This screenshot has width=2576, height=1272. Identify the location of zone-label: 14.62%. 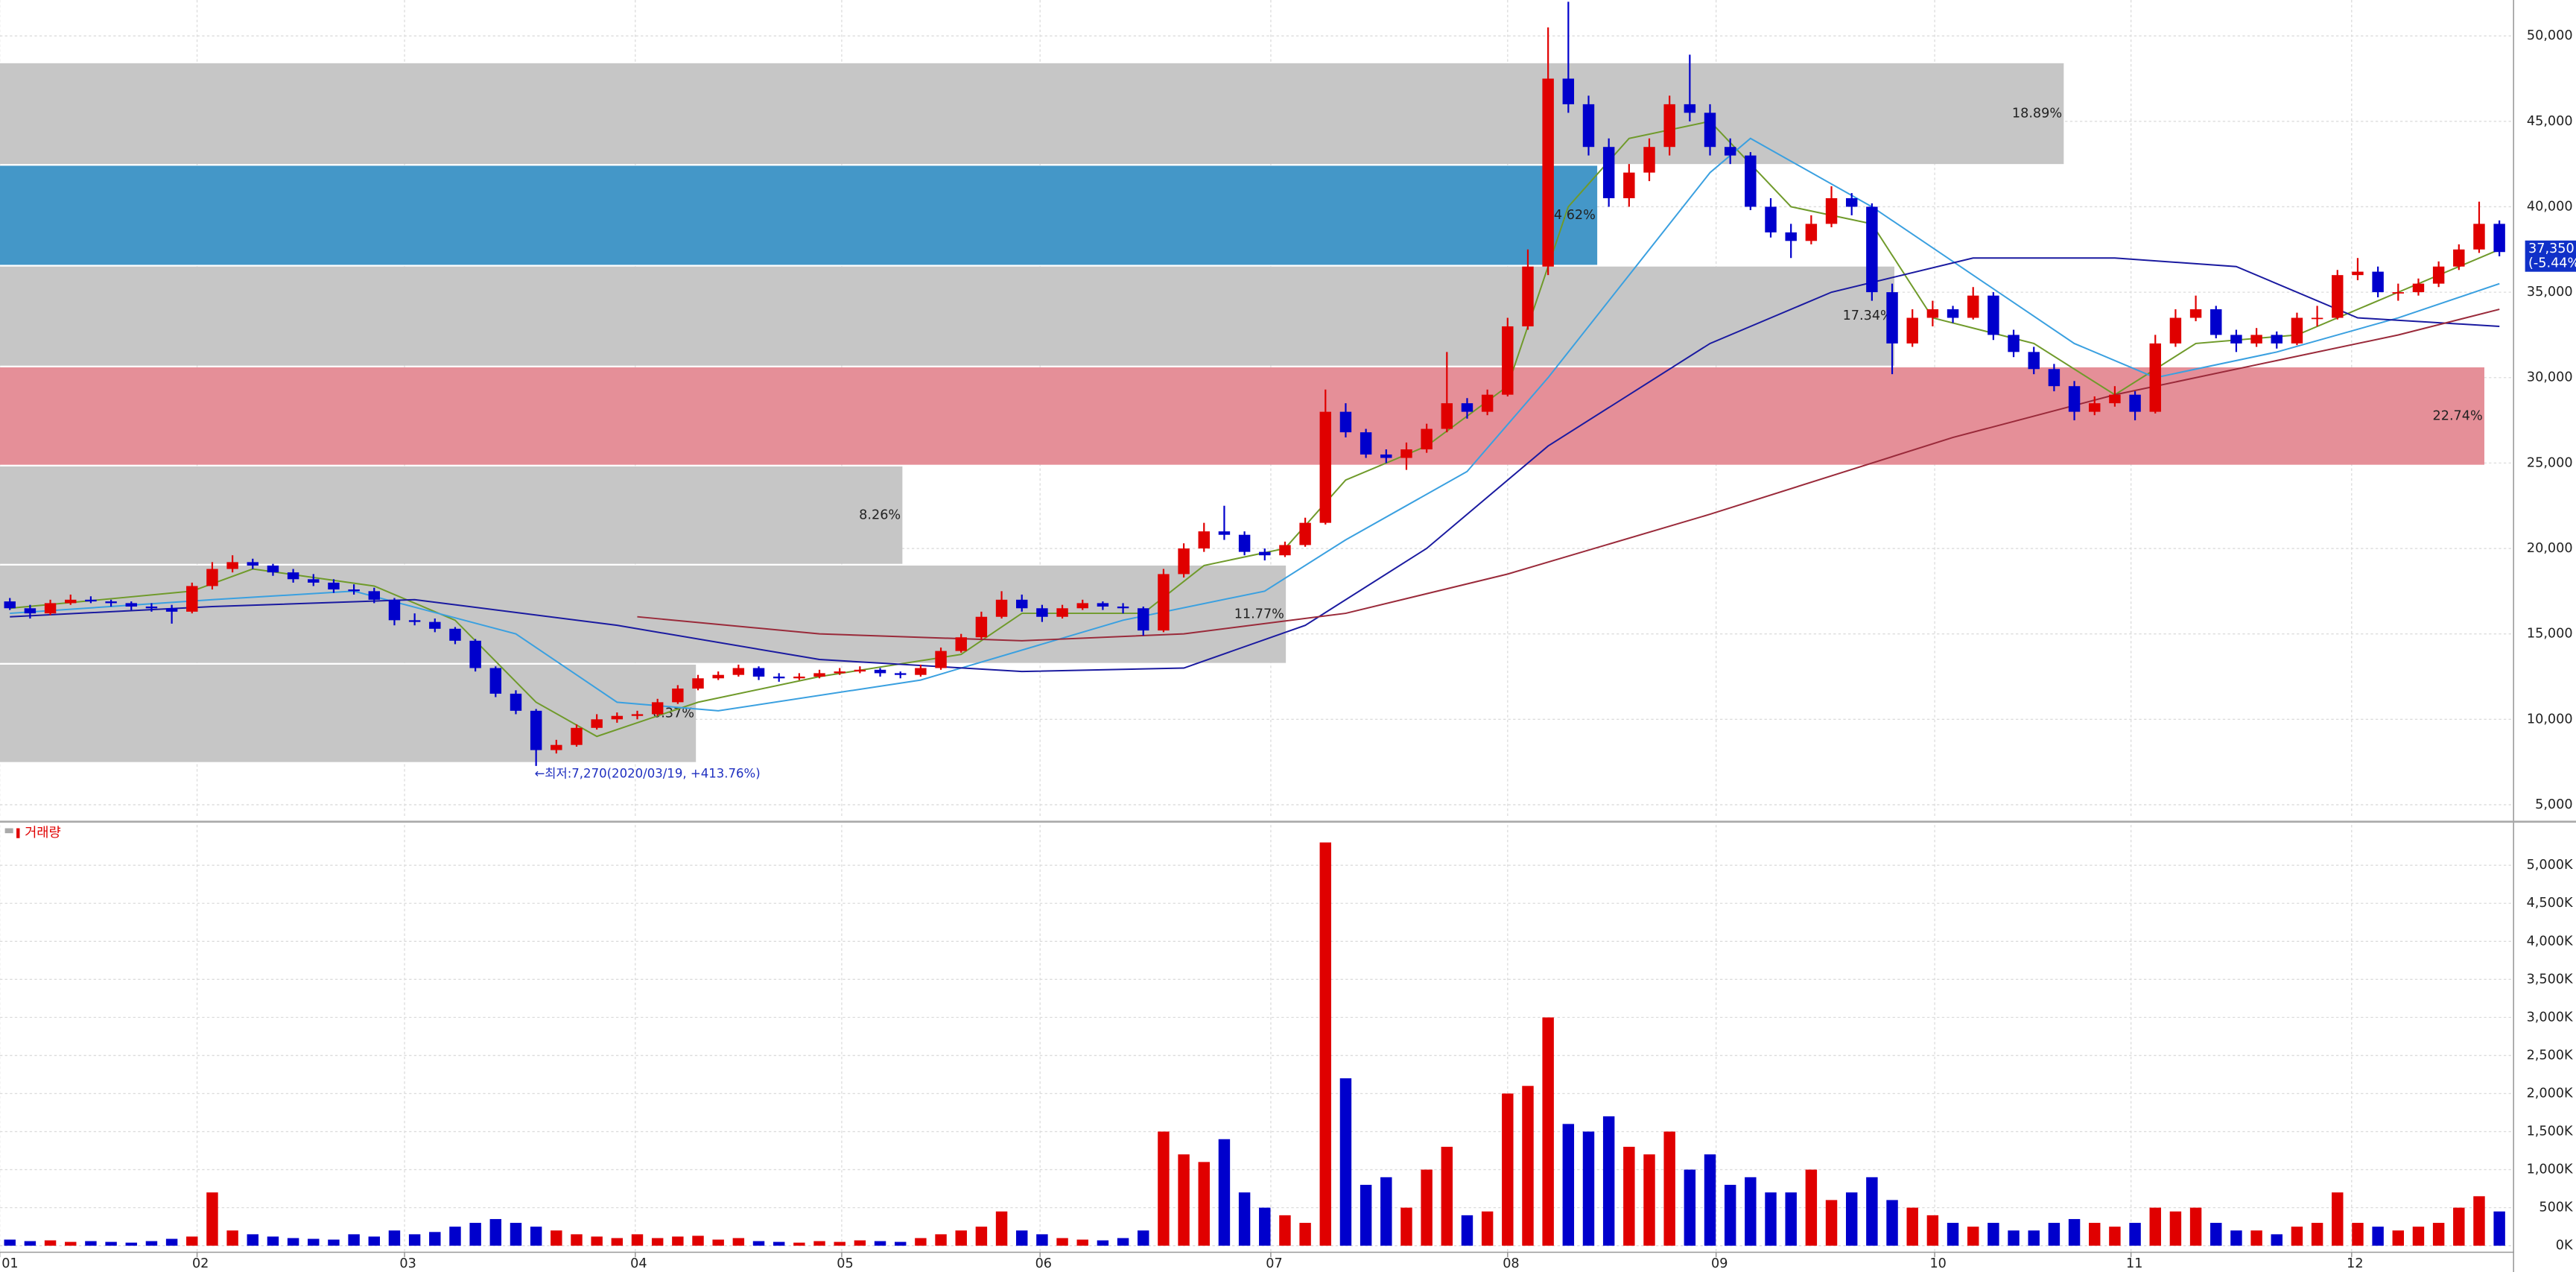
(1571, 215).